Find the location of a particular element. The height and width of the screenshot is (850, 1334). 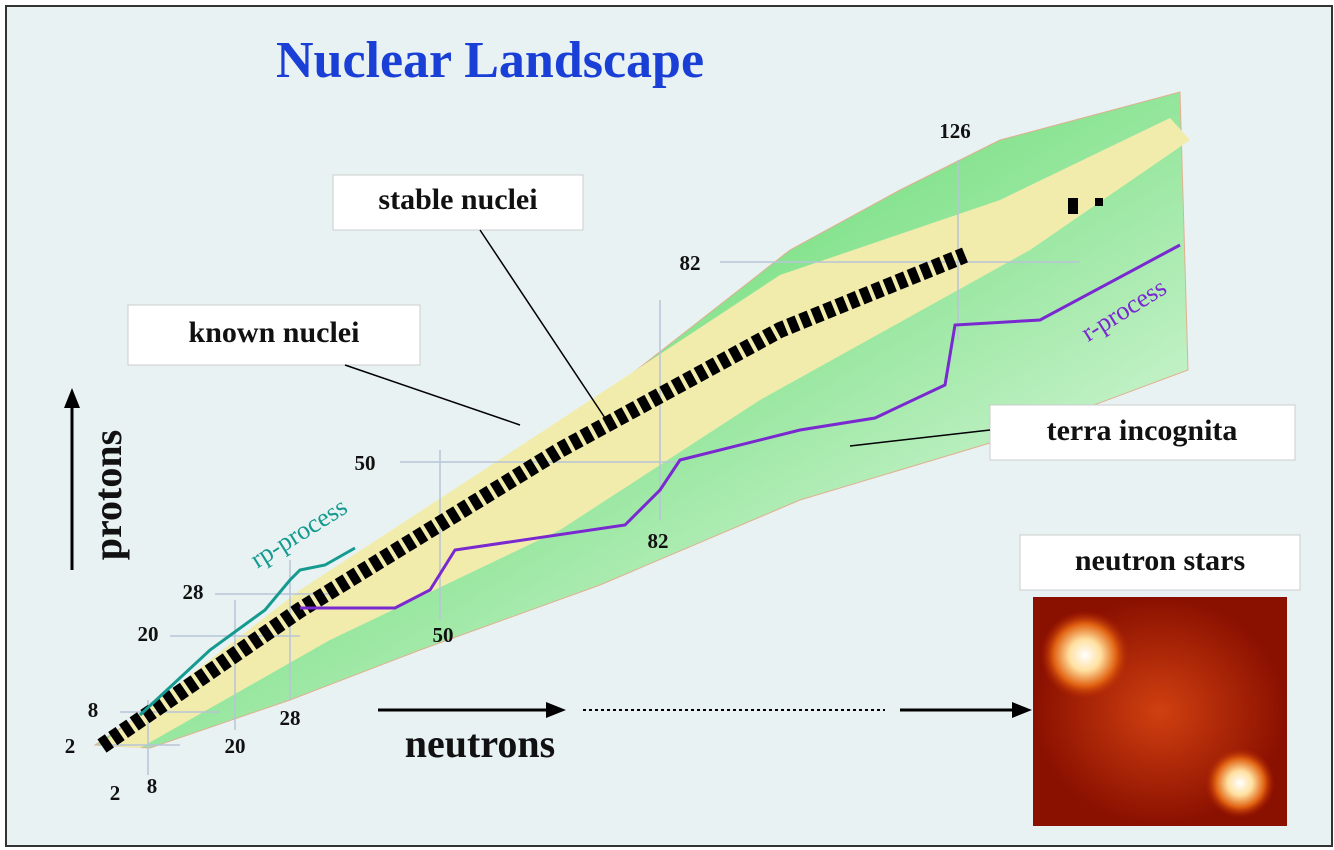

rp-process-line is located at coordinates (247, 631).